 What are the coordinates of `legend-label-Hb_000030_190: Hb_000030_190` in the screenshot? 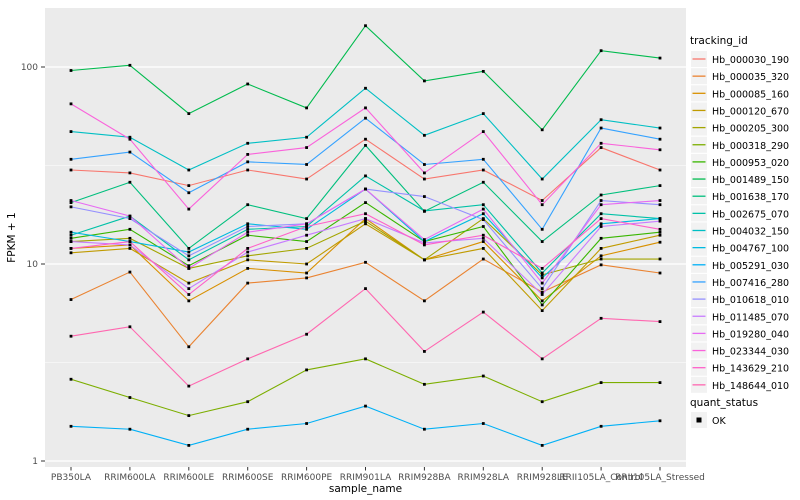 It's located at (750, 60).